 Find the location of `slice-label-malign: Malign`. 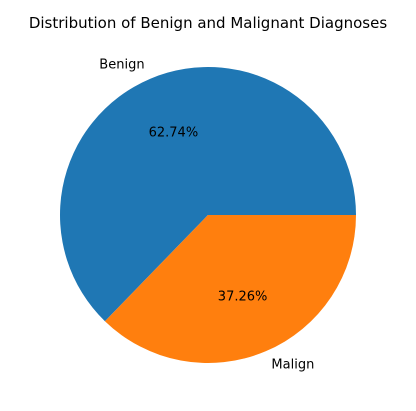

slice-label-malign: Malign is located at coordinates (292, 364).